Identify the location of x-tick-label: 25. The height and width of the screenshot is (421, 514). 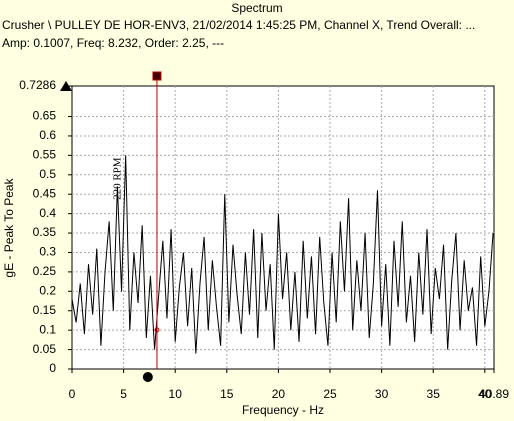
(330, 394).